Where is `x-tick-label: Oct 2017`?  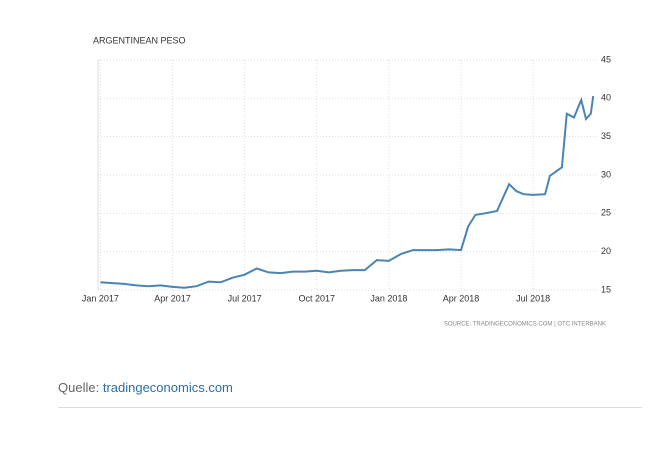
x-tick-label: Oct 2017 is located at coordinates (316, 298).